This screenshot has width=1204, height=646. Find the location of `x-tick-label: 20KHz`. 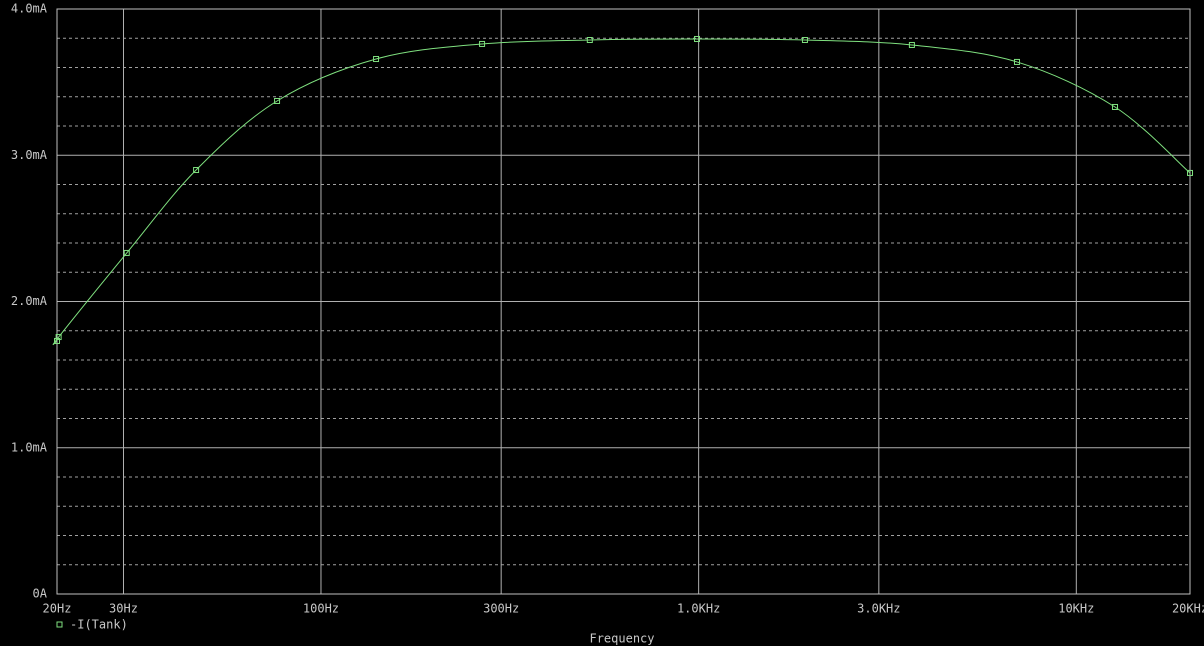

x-tick-label: 20KHz is located at coordinates (1188, 609).